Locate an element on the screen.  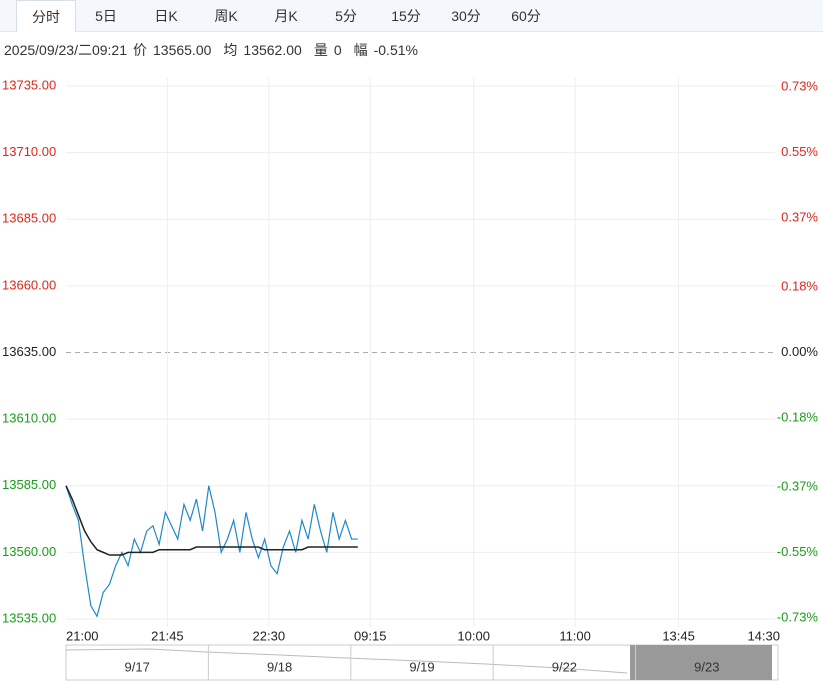
x-tick-label: 13:45 is located at coordinates (678, 635).